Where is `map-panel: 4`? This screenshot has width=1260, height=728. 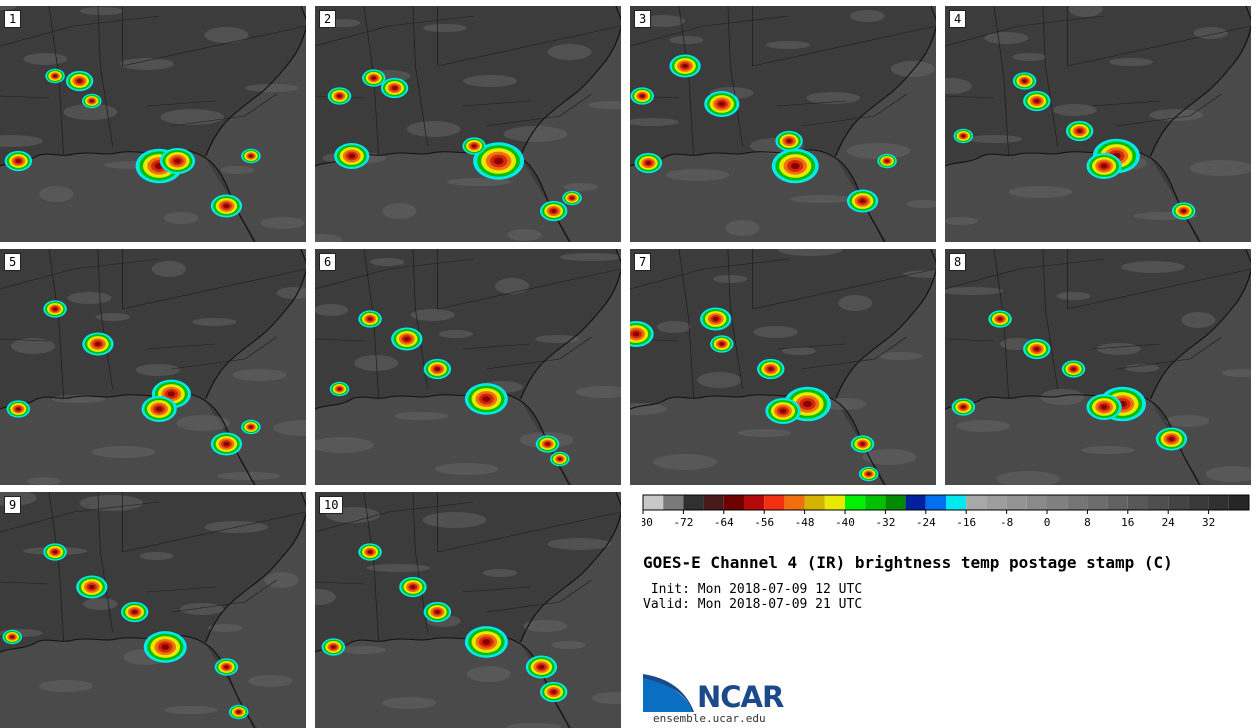 map-panel: 4 is located at coordinates (1098, 124).